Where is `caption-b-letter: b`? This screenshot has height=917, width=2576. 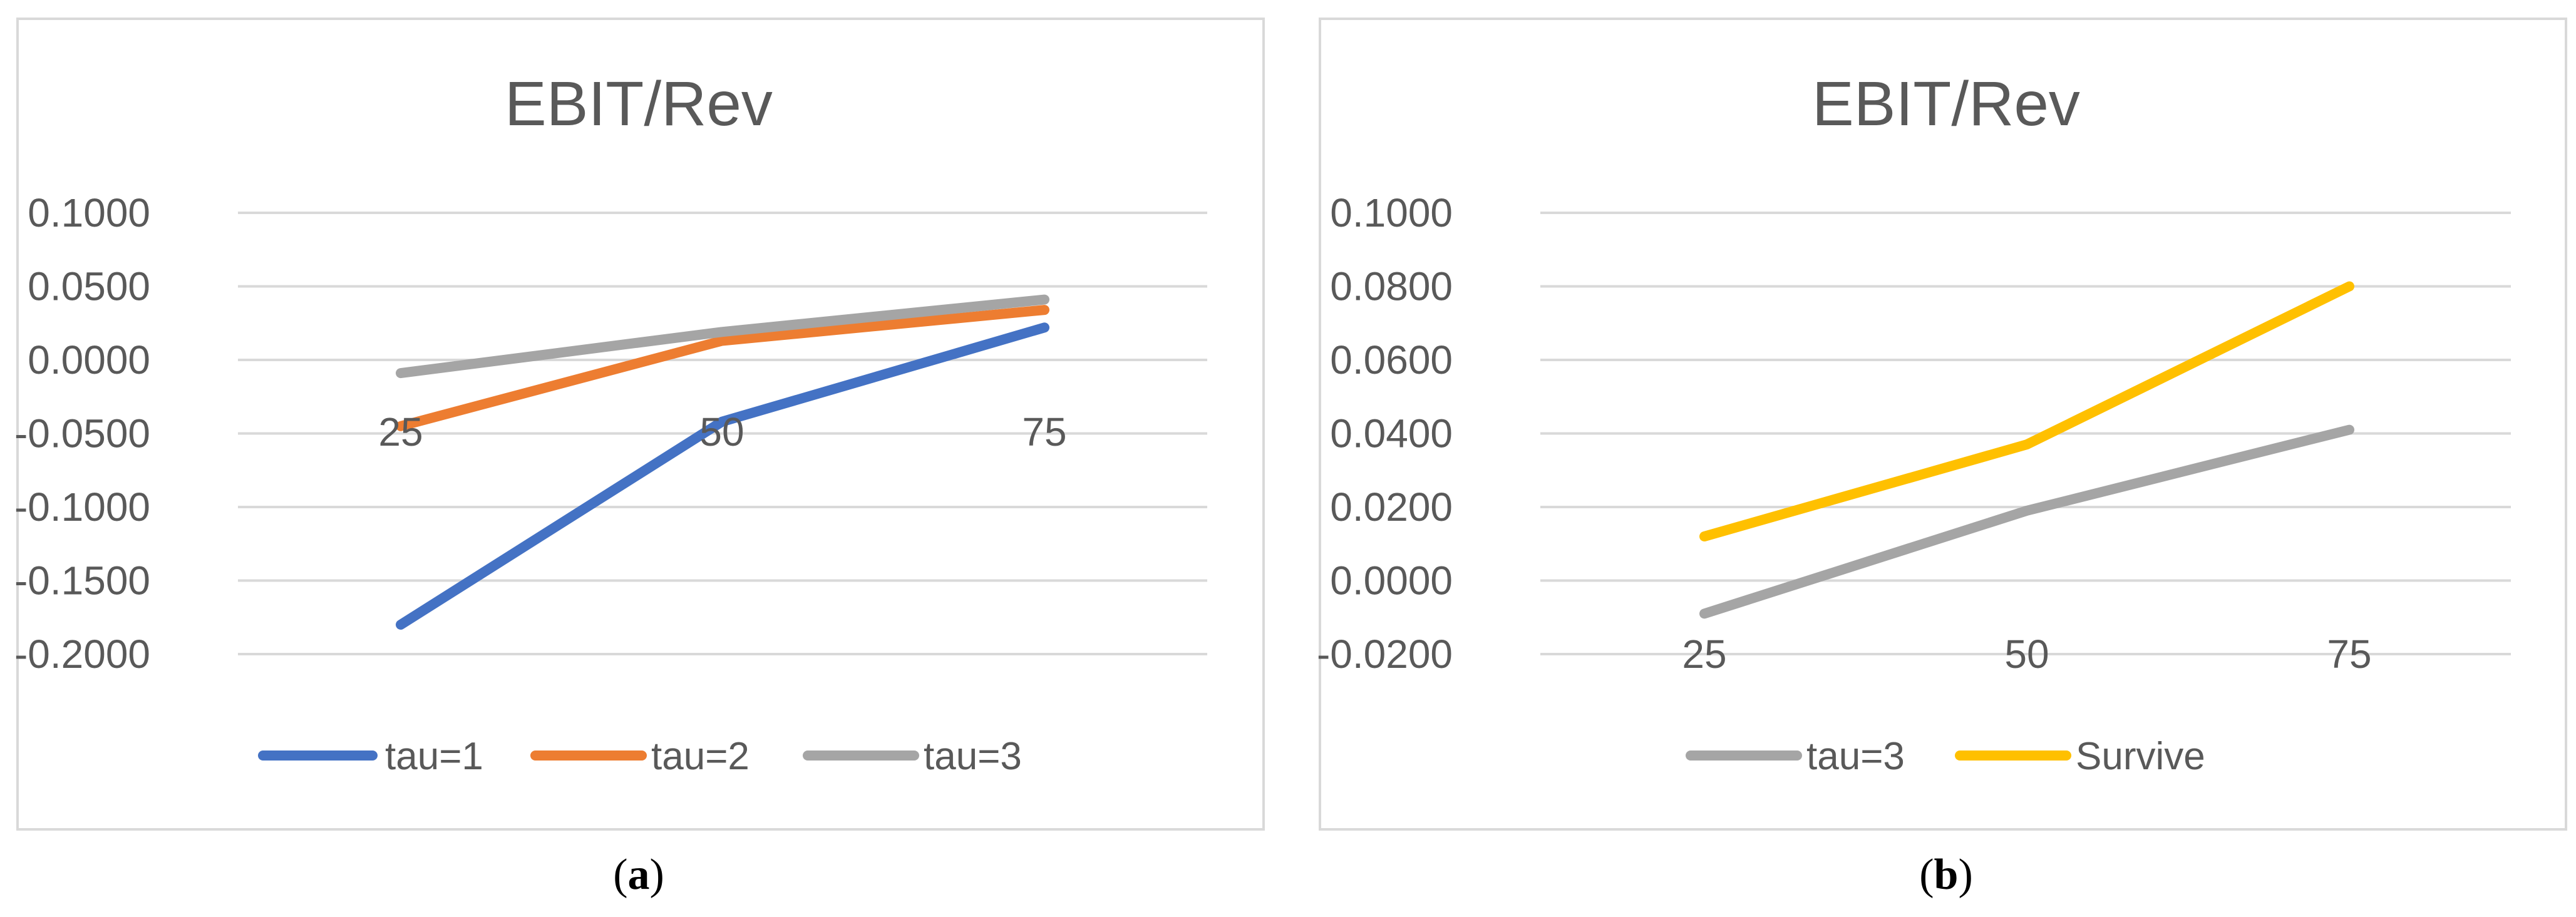 caption-b-letter: b is located at coordinates (1946, 875).